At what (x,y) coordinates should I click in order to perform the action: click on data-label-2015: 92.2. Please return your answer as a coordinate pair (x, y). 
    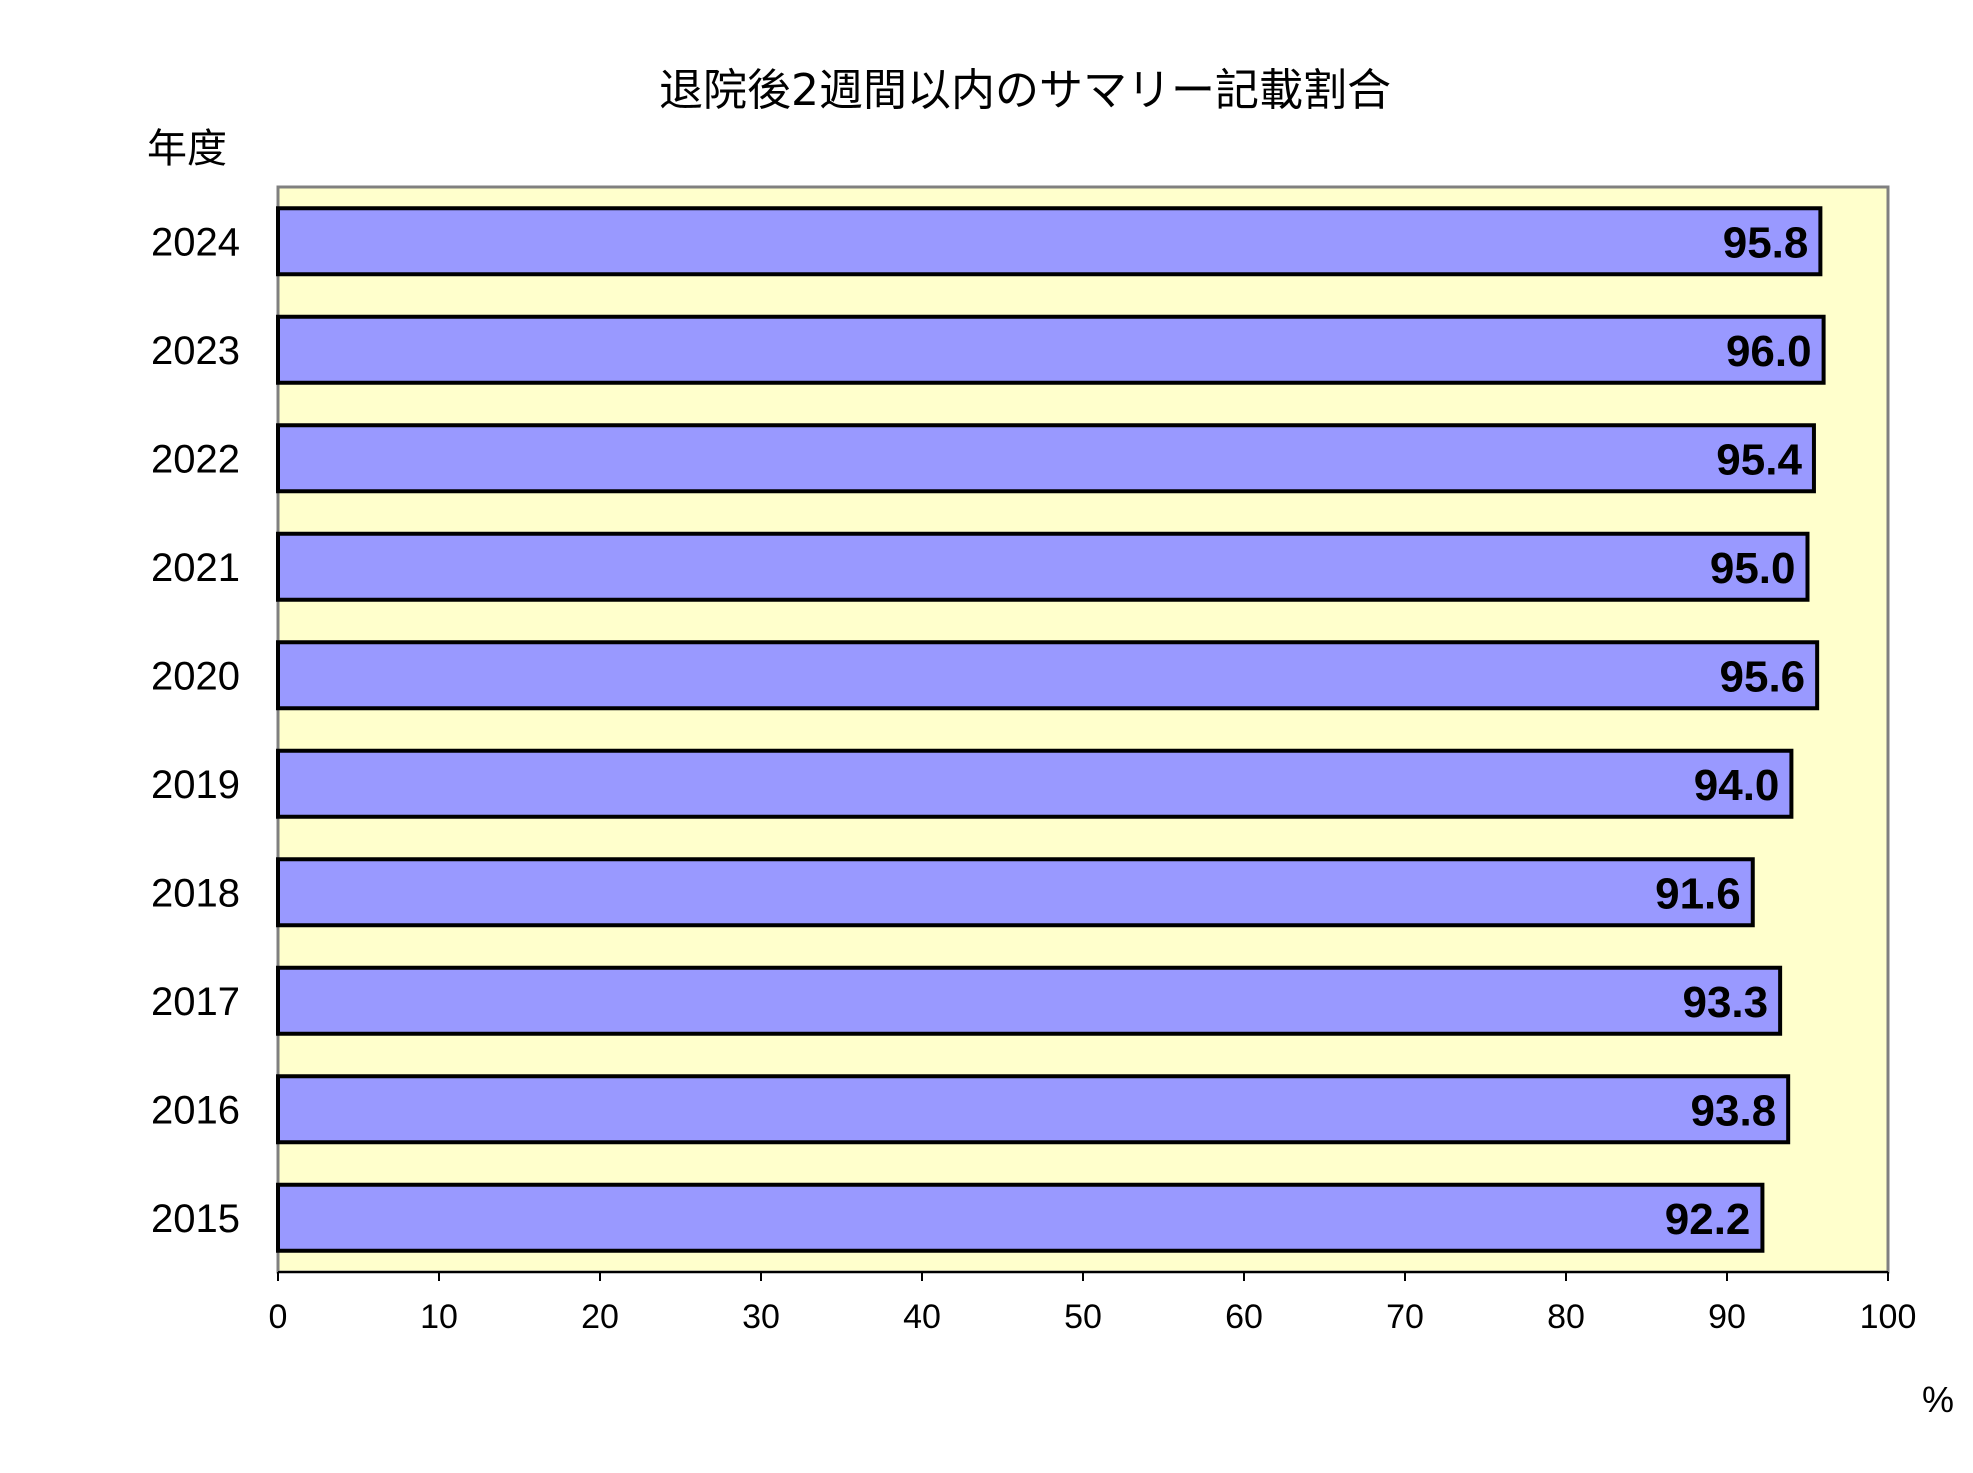
    Looking at the image, I should click on (1708, 1219).